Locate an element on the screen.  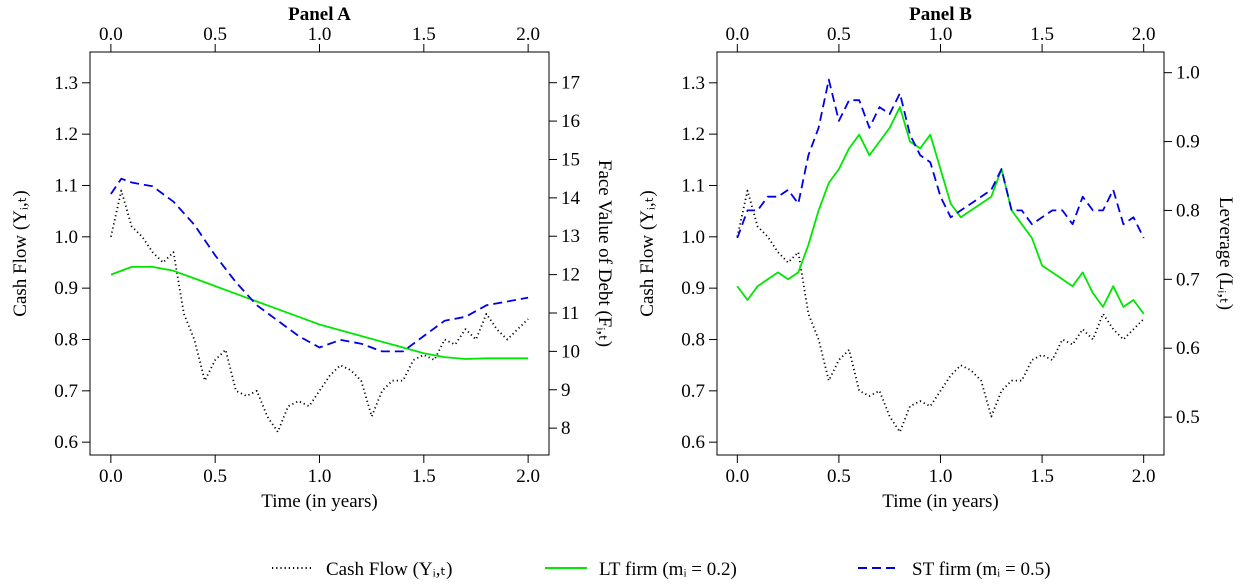
y-right-tick-label: 10 is located at coordinates (570, 351).